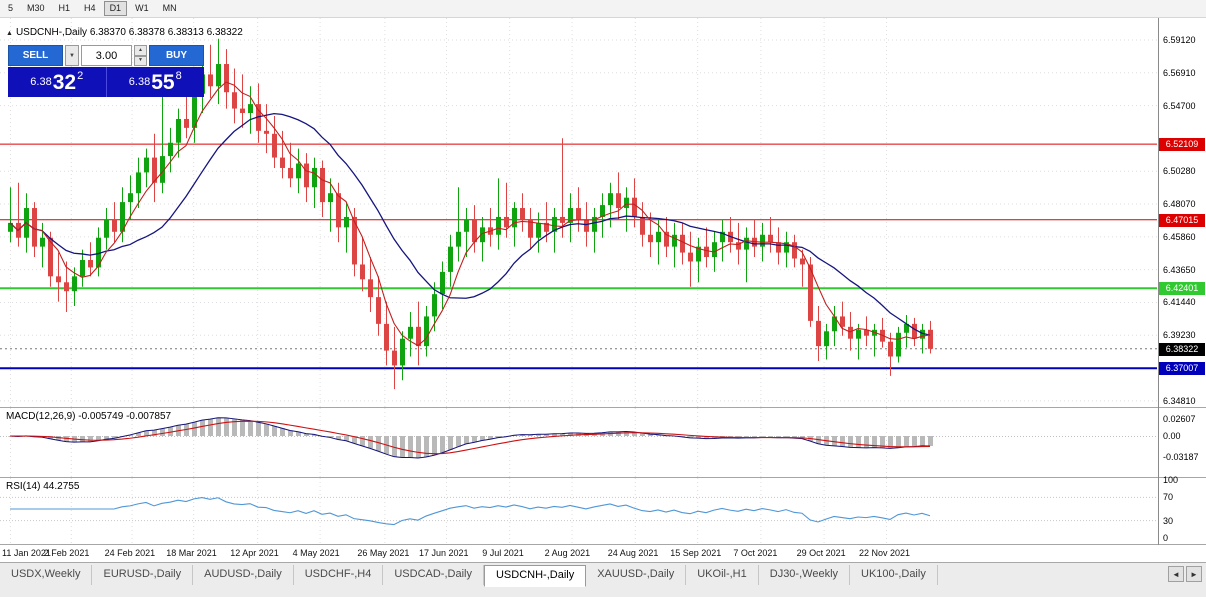 This screenshot has height=597, width=1206. What do you see at coordinates (444, 553) in the screenshot?
I see `date-axis-label: 17 Jun 2021` at bounding box center [444, 553].